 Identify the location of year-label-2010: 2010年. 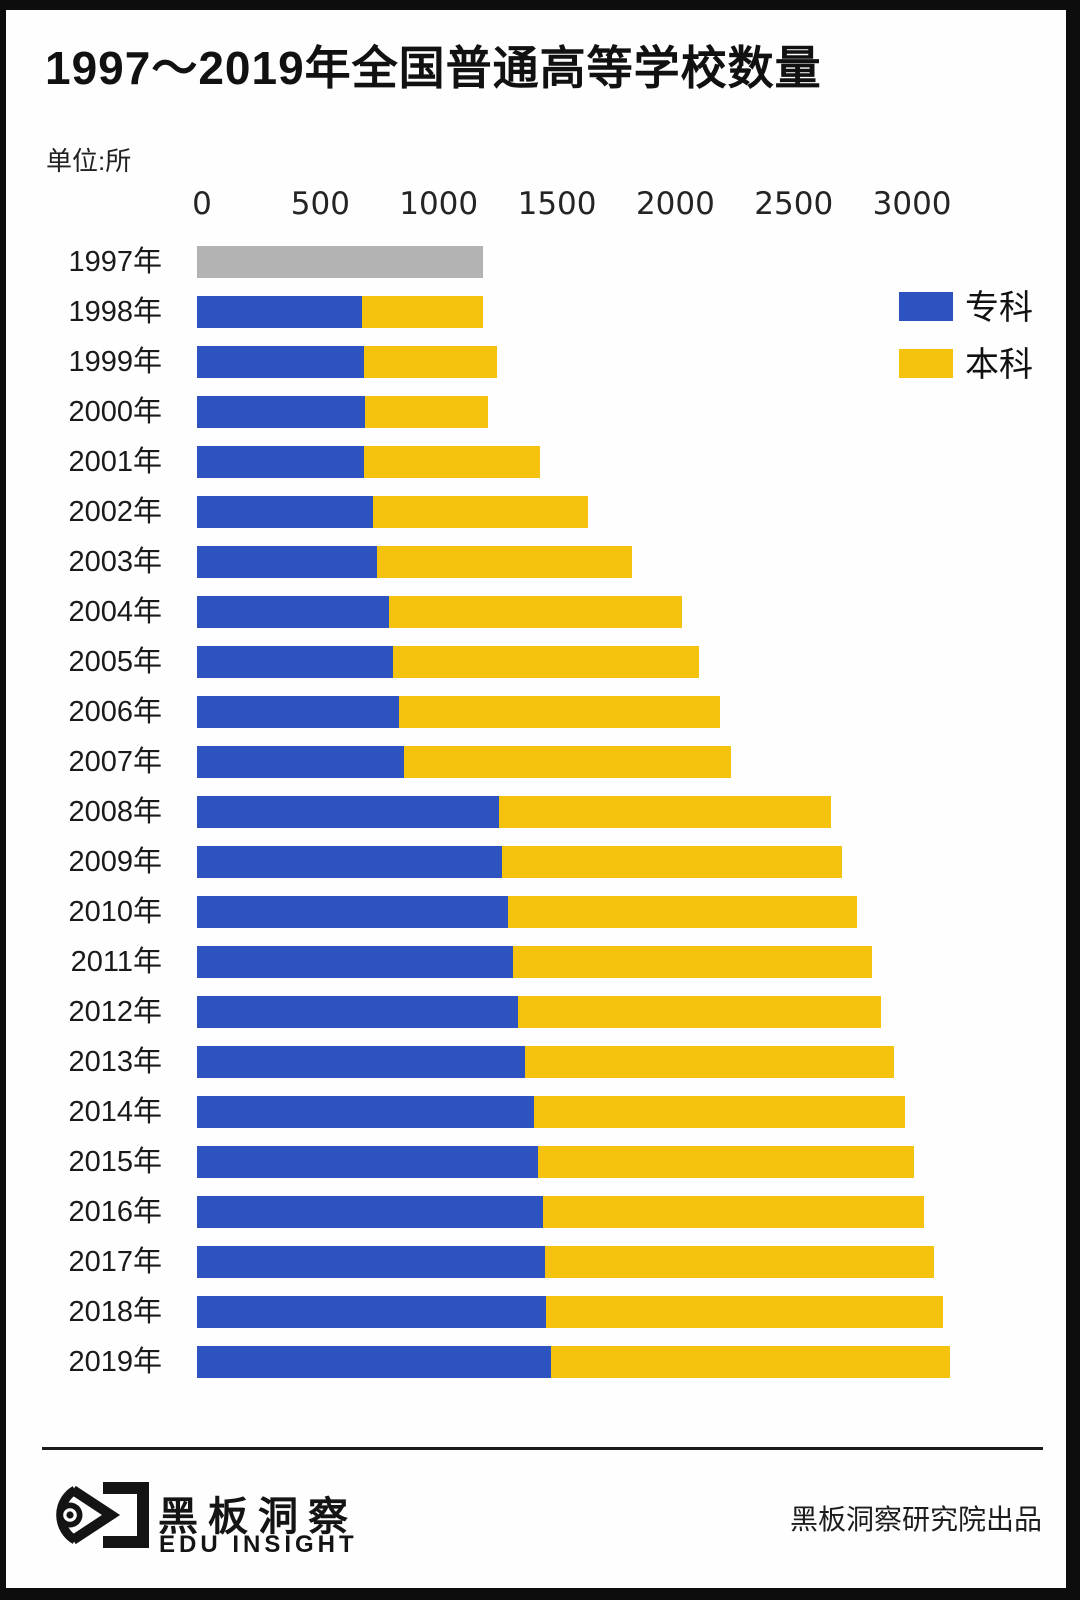
(115, 912).